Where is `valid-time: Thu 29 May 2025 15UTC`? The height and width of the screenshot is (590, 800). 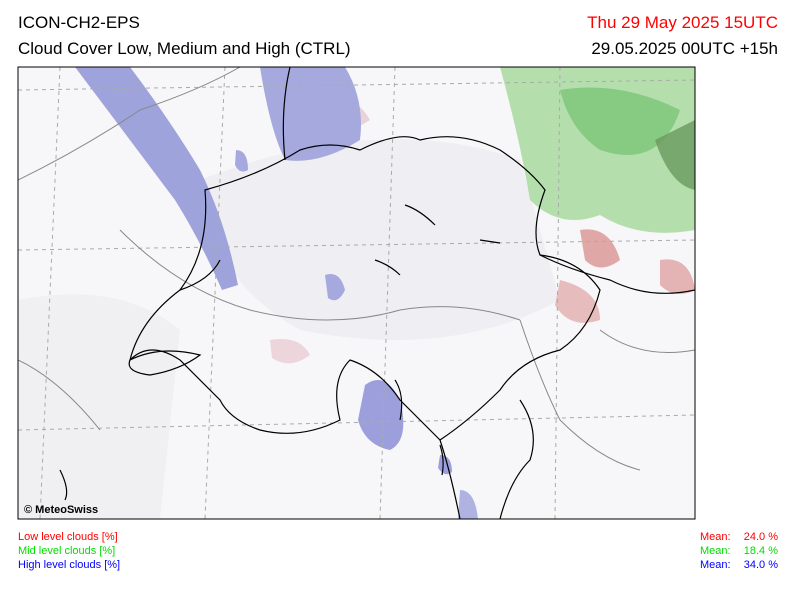
valid-time: Thu 29 May 2025 15UTC is located at coordinates (682, 22).